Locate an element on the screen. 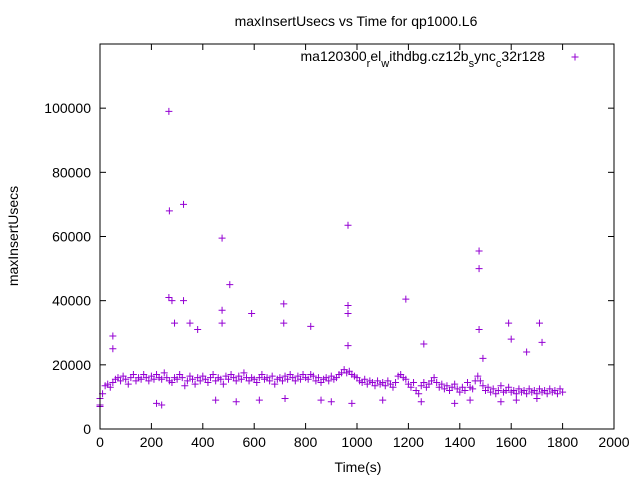 This screenshot has width=640, height=480. legend-subscript: w is located at coordinates (384, 64).